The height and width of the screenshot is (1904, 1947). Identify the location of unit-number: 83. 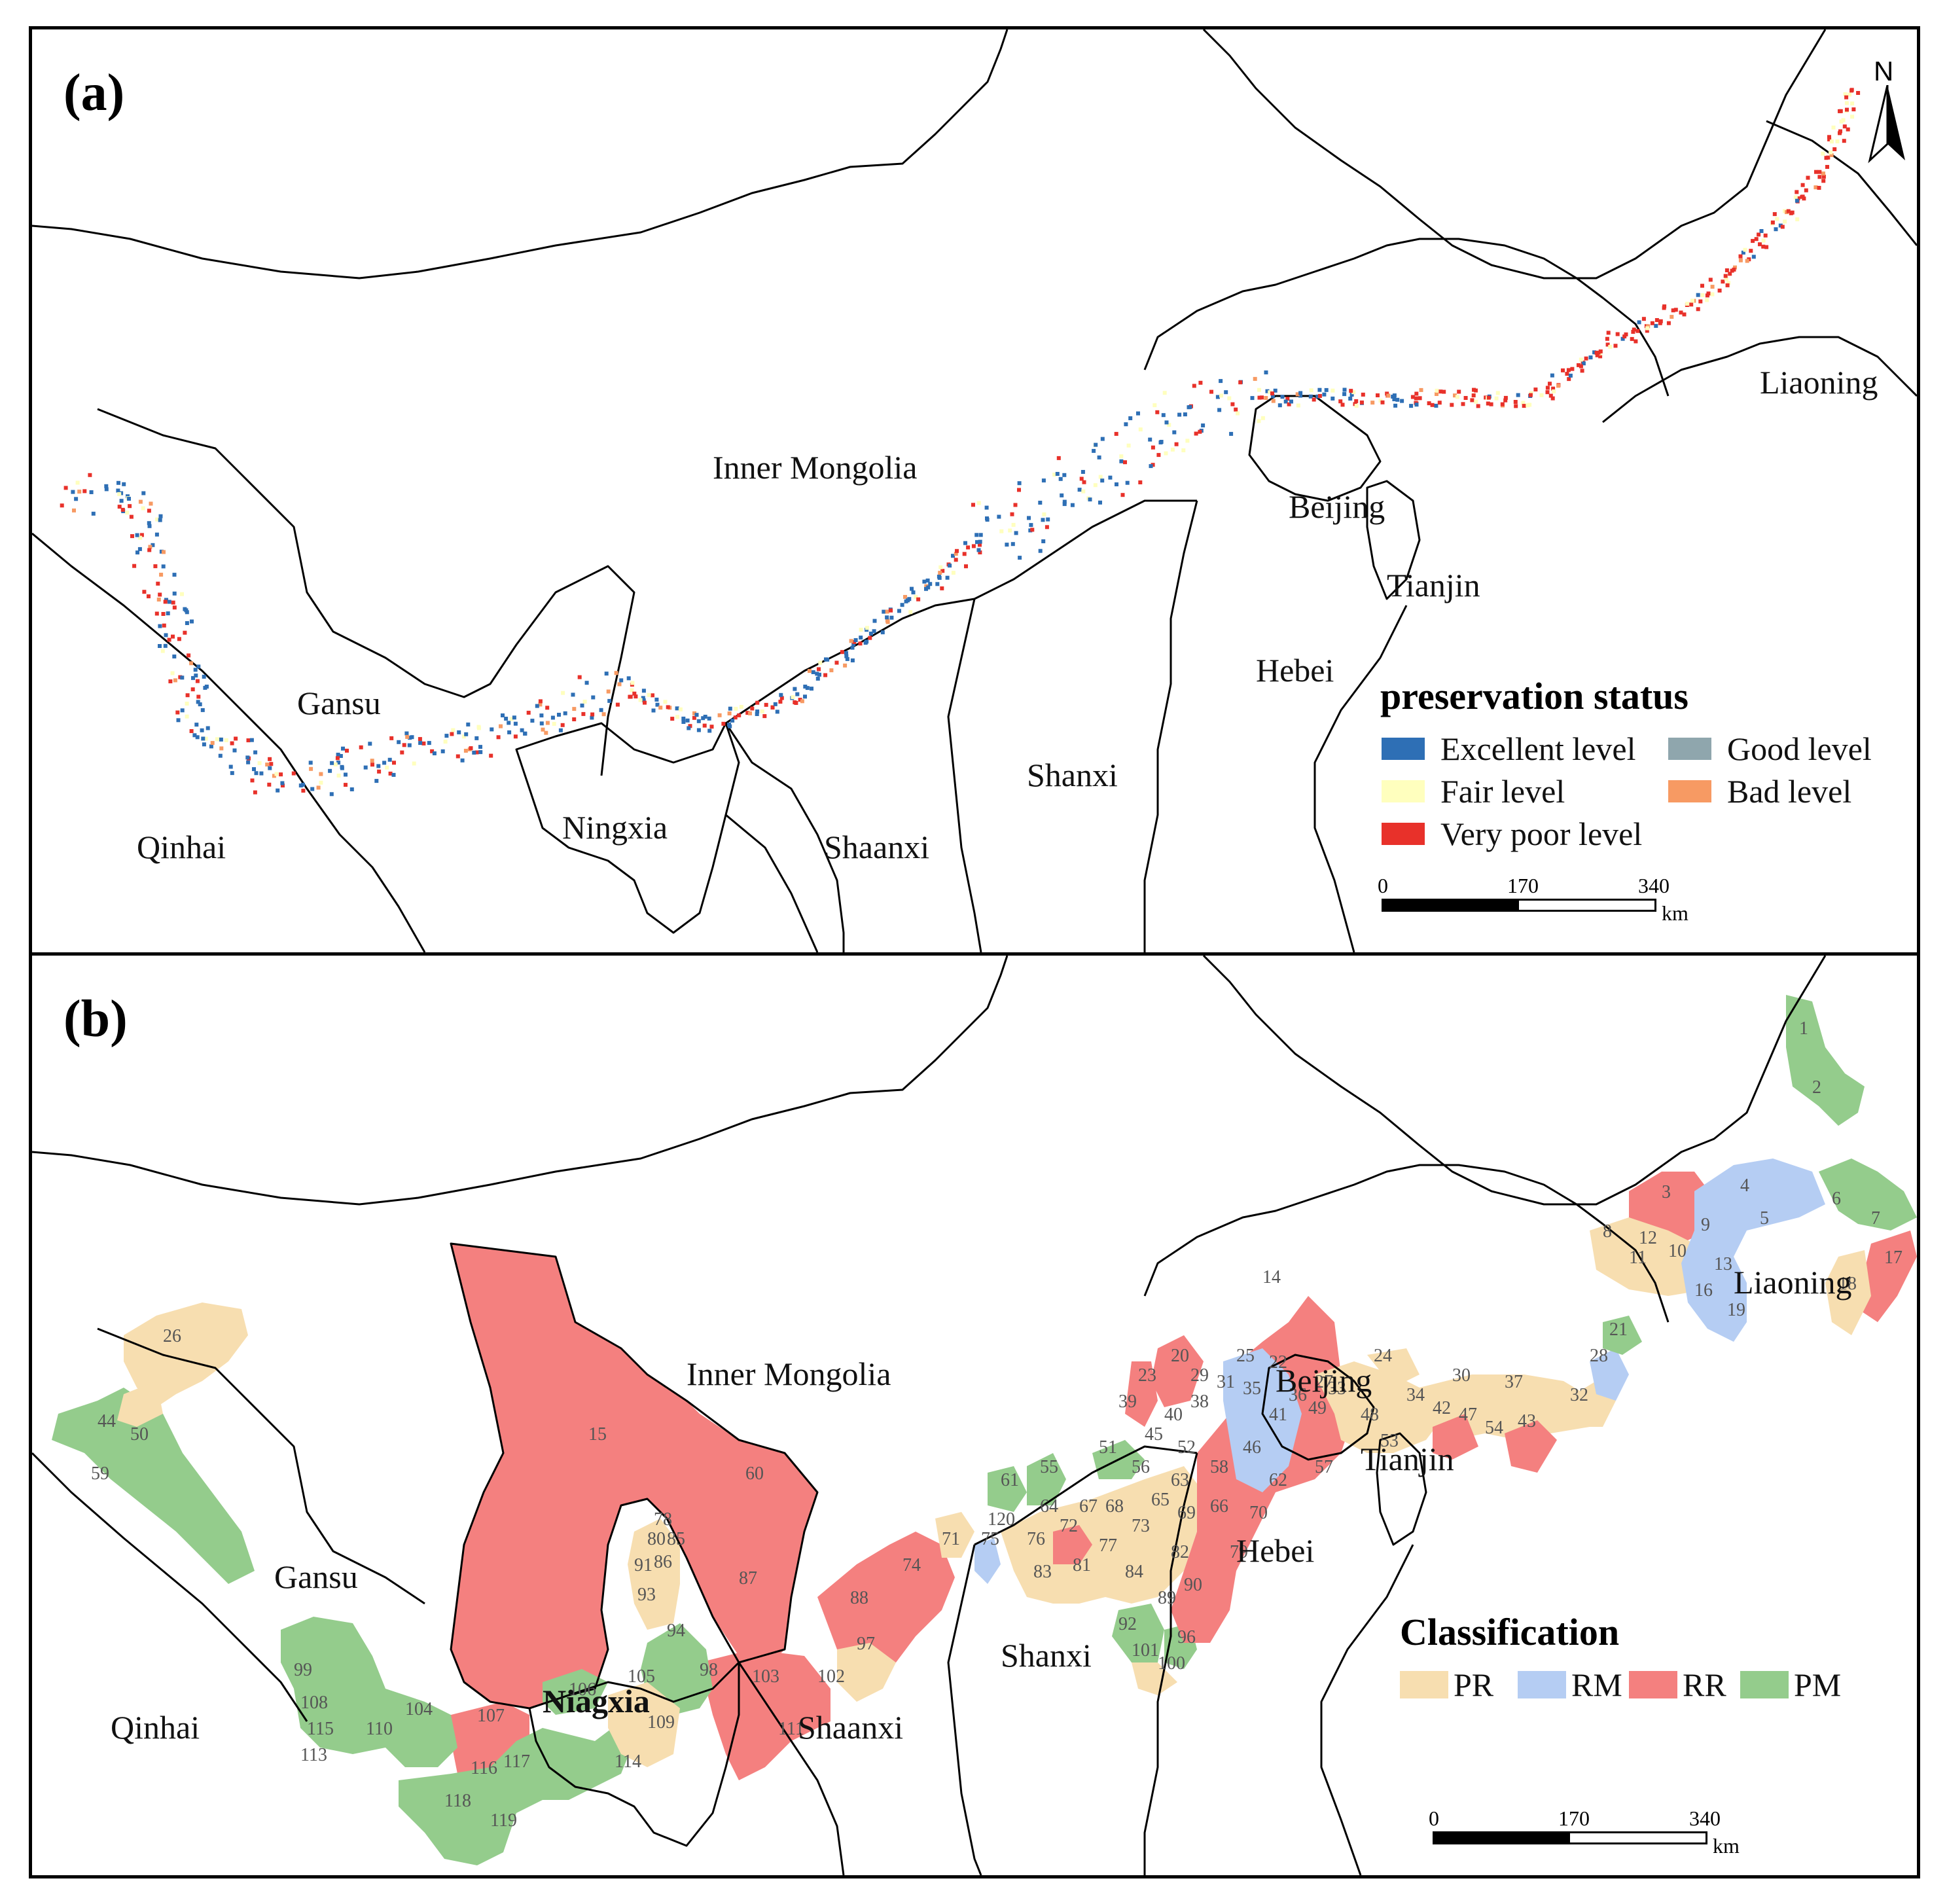
(1042, 1572).